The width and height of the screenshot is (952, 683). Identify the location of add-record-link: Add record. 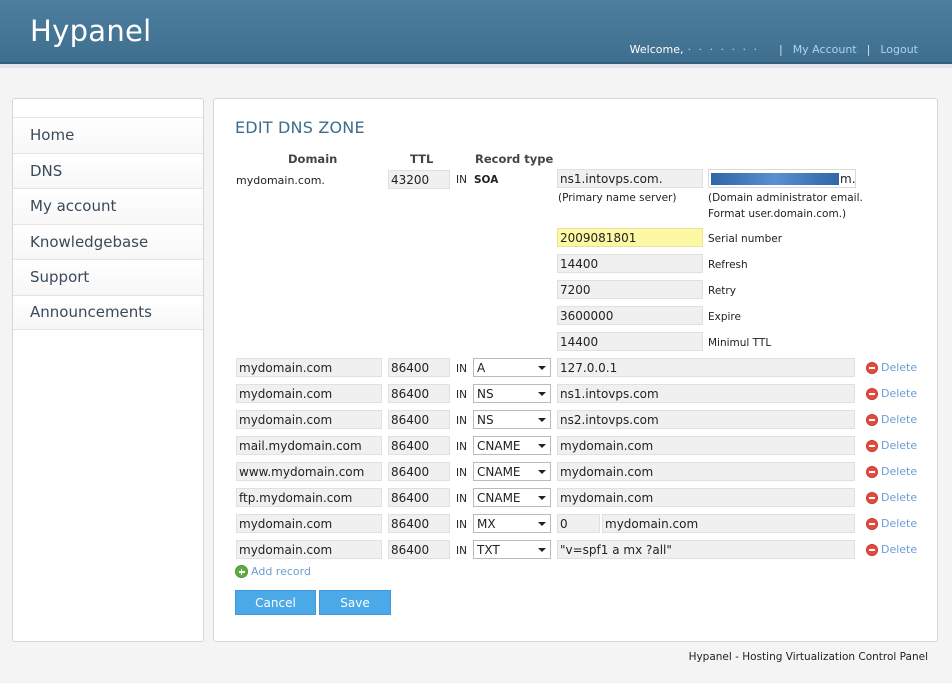
(273, 571).